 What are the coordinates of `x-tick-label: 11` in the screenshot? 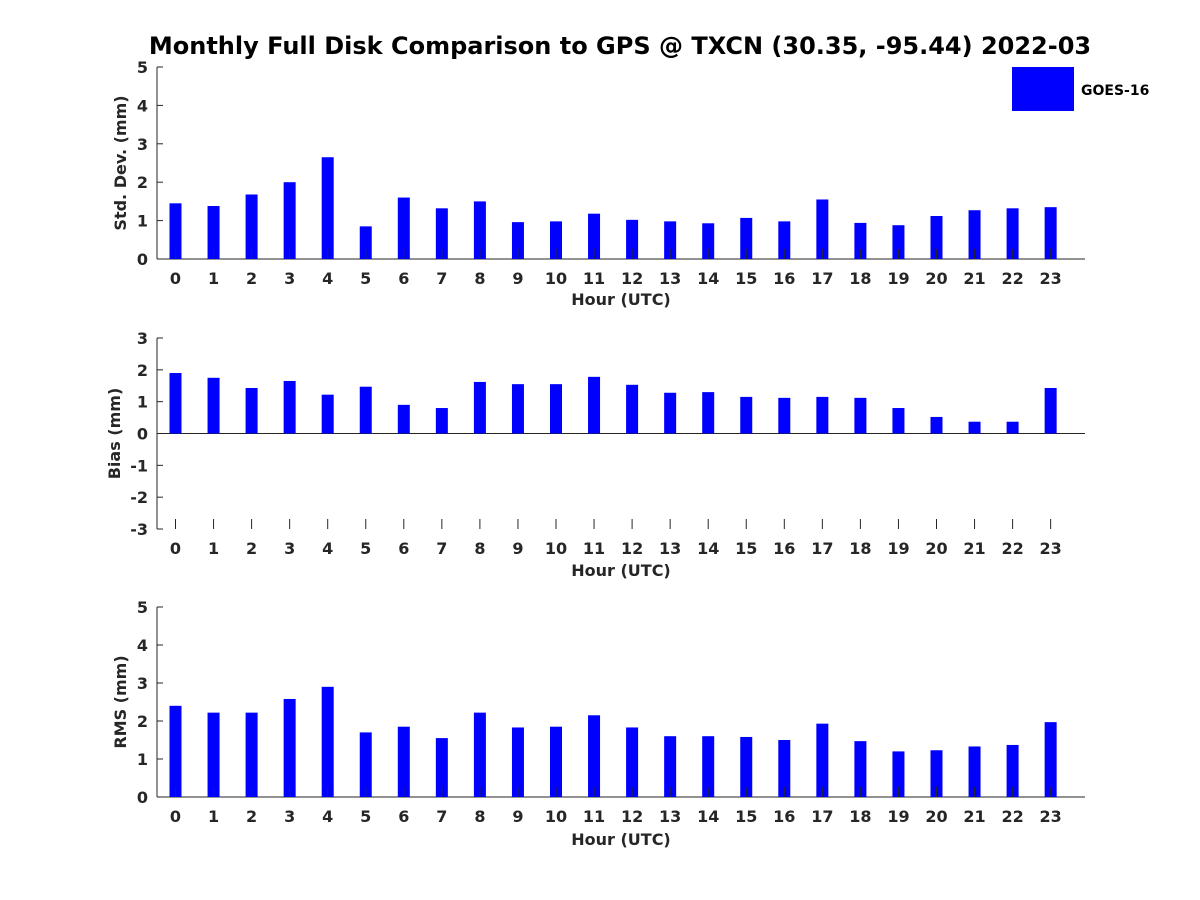 It's located at (594, 278).